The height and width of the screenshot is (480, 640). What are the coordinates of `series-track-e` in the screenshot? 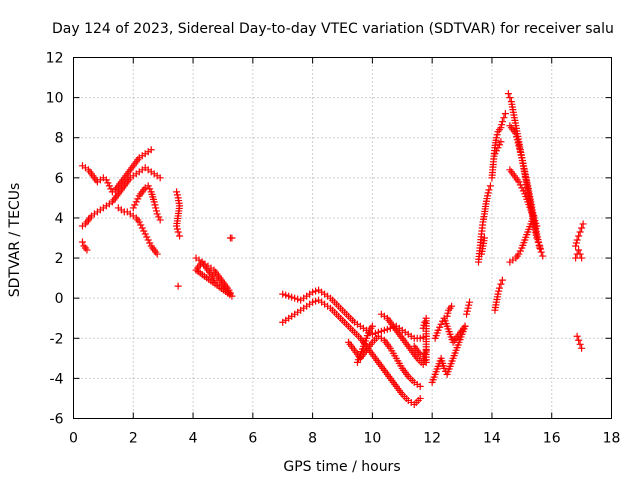 It's located at (84, 246).